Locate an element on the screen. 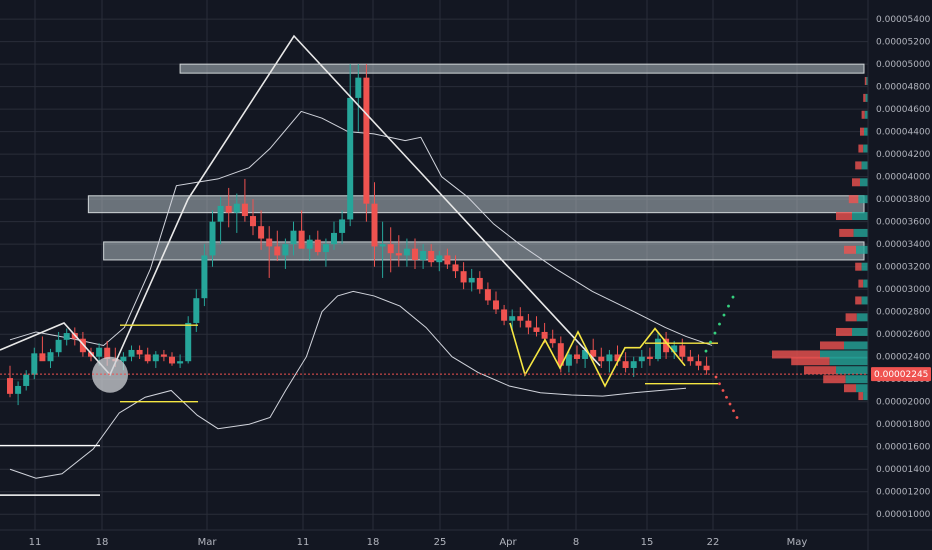  volume-profile is located at coordinates (820, 239).